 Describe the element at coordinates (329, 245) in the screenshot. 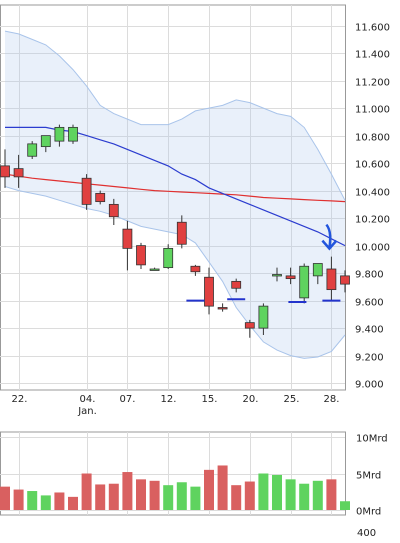

I see `down-arrow-head` at that location.